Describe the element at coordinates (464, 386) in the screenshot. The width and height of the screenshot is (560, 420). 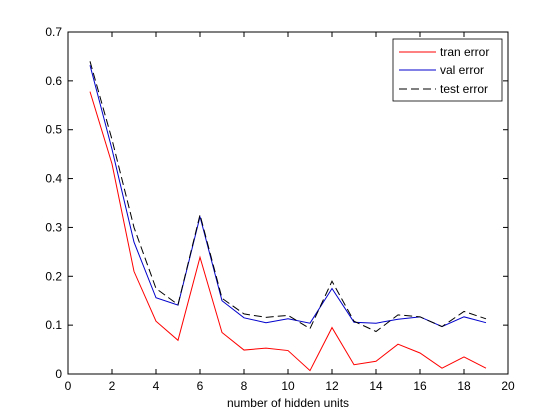
I see `x-tick-label: 18` at that location.